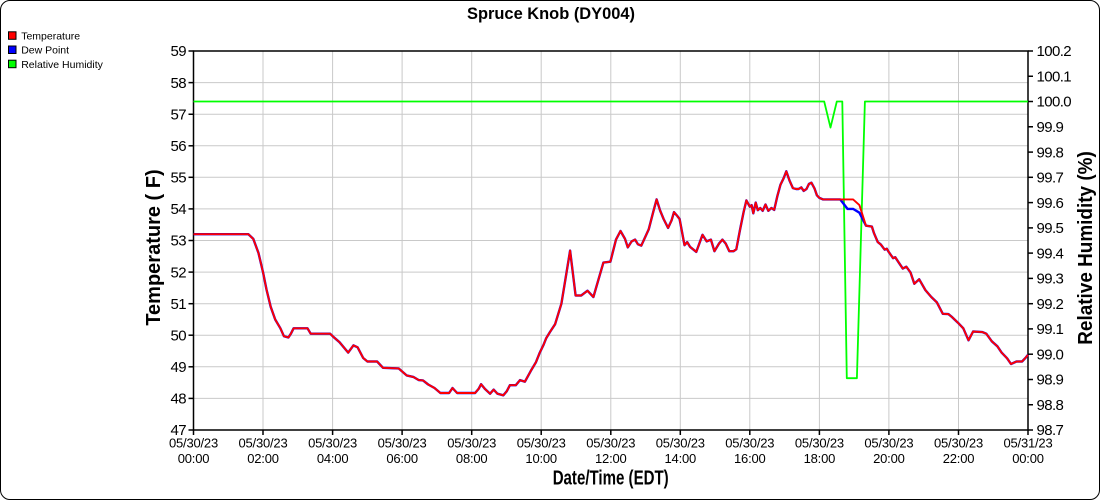 This screenshot has width=1100, height=500. Describe the element at coordinates (1050, 228) in the screenshot. I see `svg-text: 99.5` at that location.